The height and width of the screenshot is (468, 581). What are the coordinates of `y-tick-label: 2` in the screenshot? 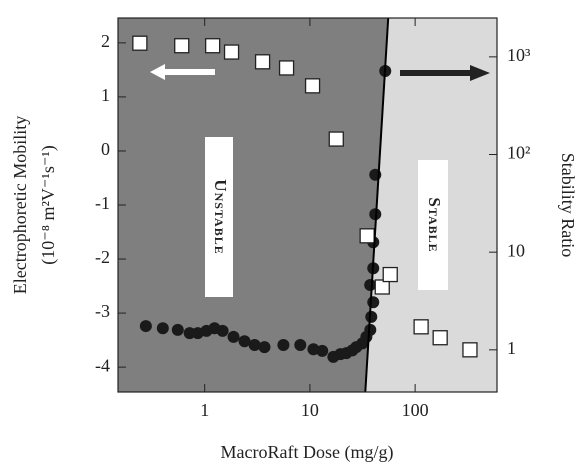 It's located at (105, 41).